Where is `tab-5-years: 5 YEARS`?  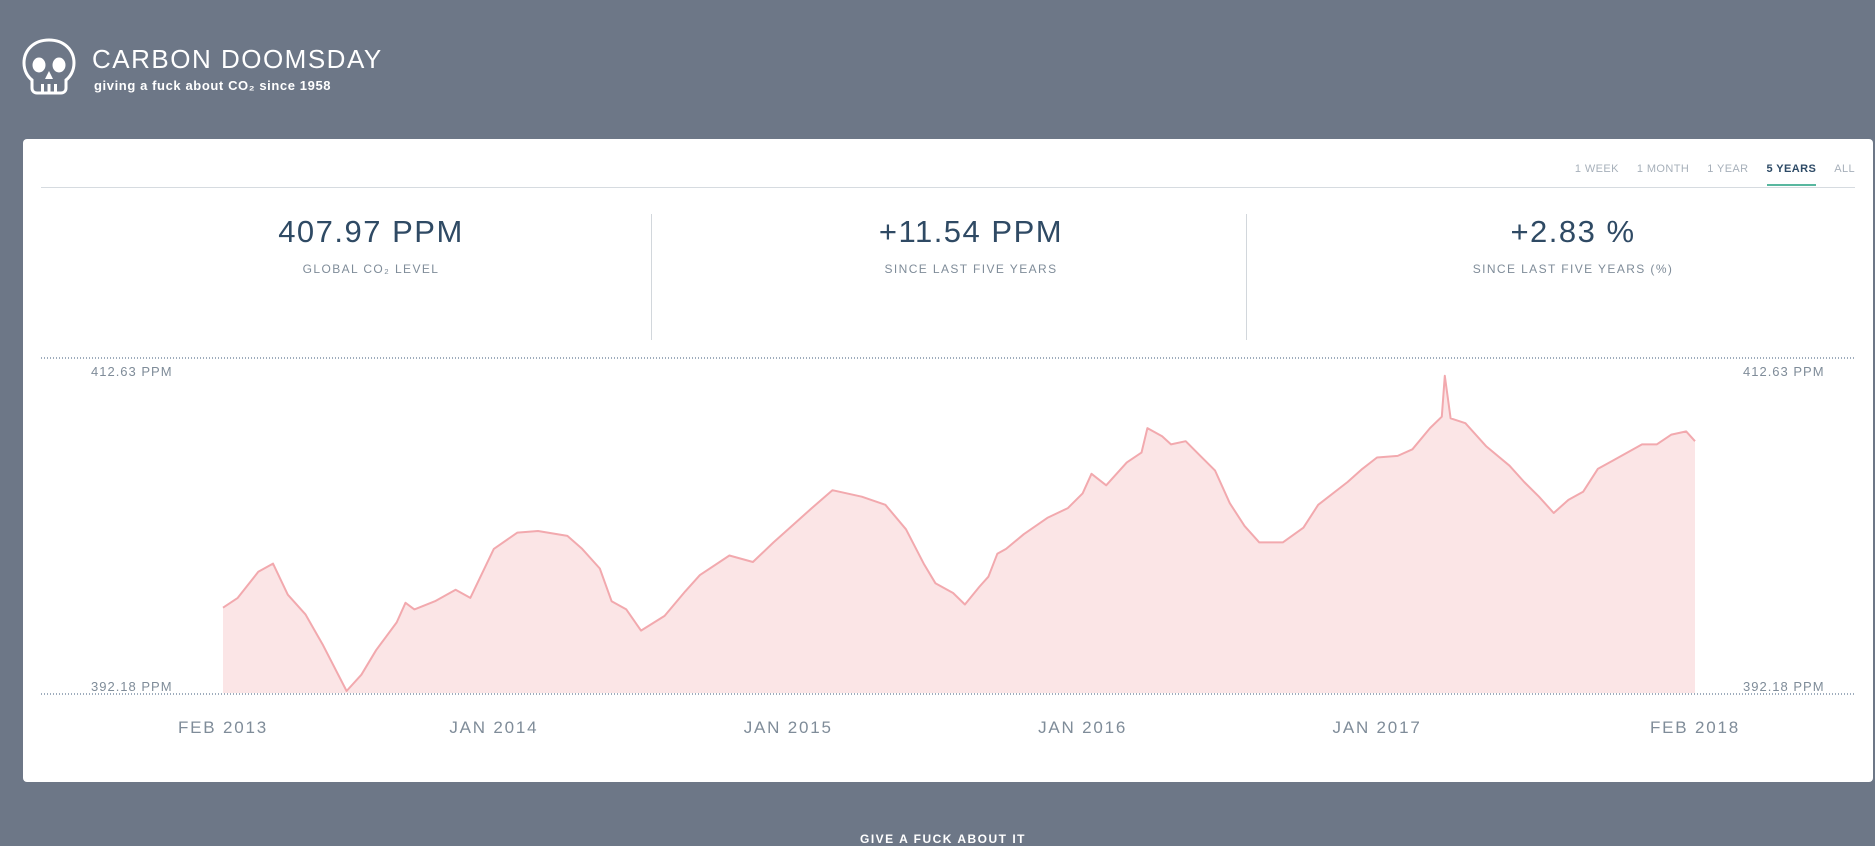
tab-5-years: 5 YEARS is located at coordinates (1791, 174).